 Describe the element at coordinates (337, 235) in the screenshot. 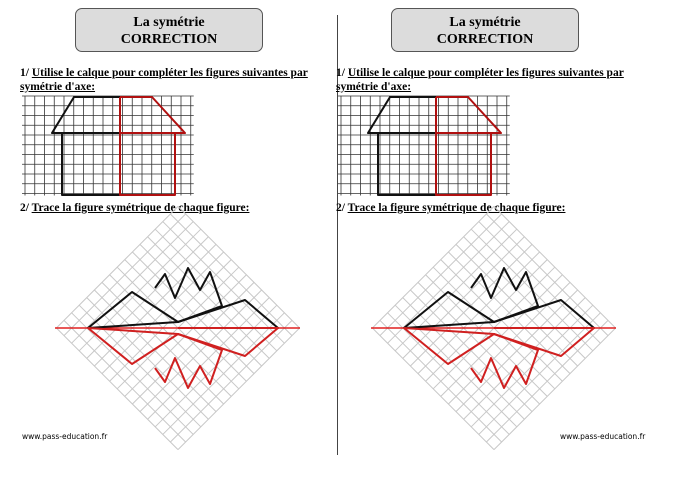

I see `divider` at that location.